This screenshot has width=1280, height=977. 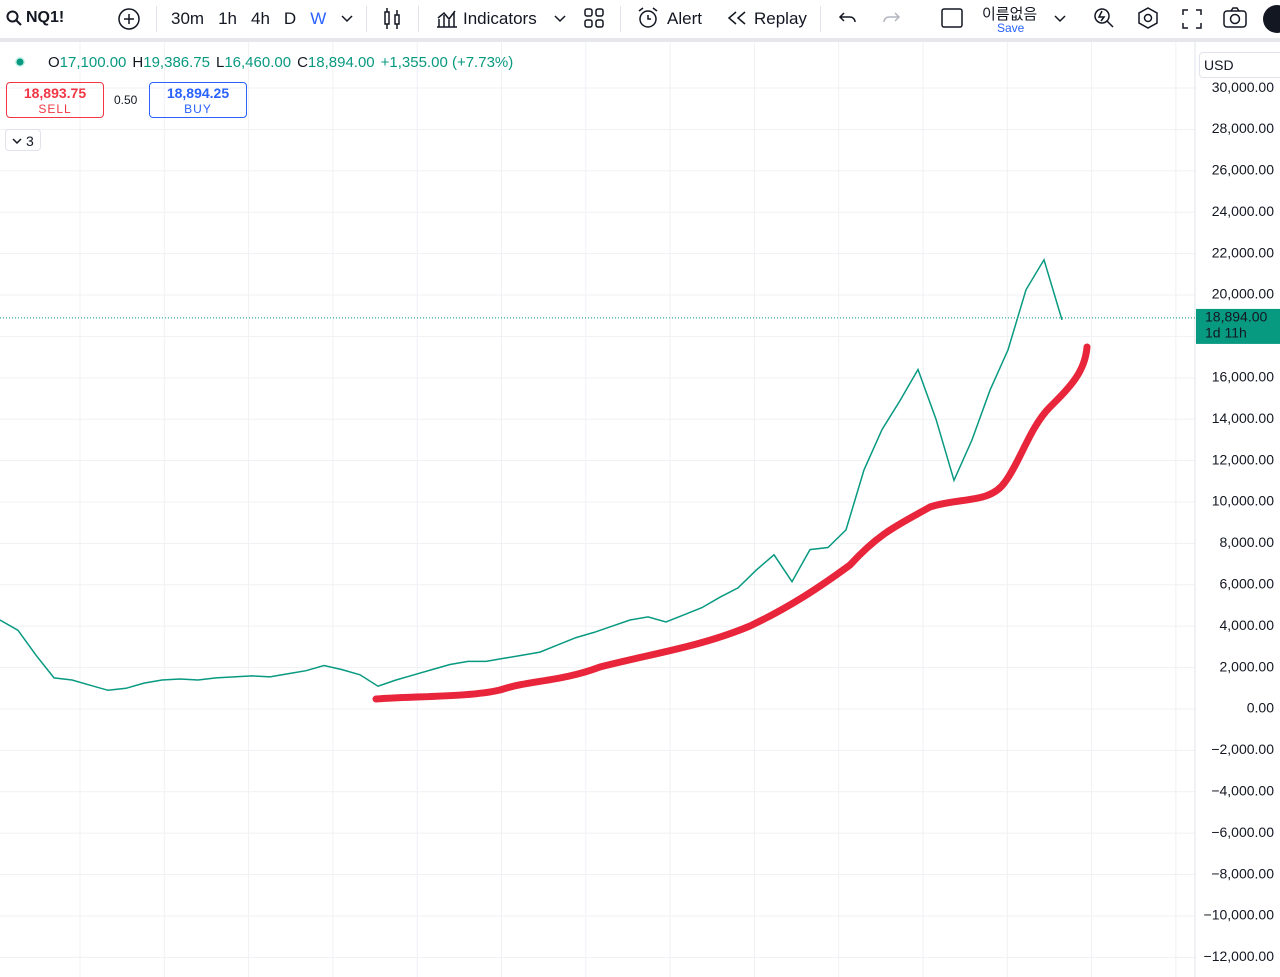 I want to click on interval: 4h, so click(x=260, y=18).